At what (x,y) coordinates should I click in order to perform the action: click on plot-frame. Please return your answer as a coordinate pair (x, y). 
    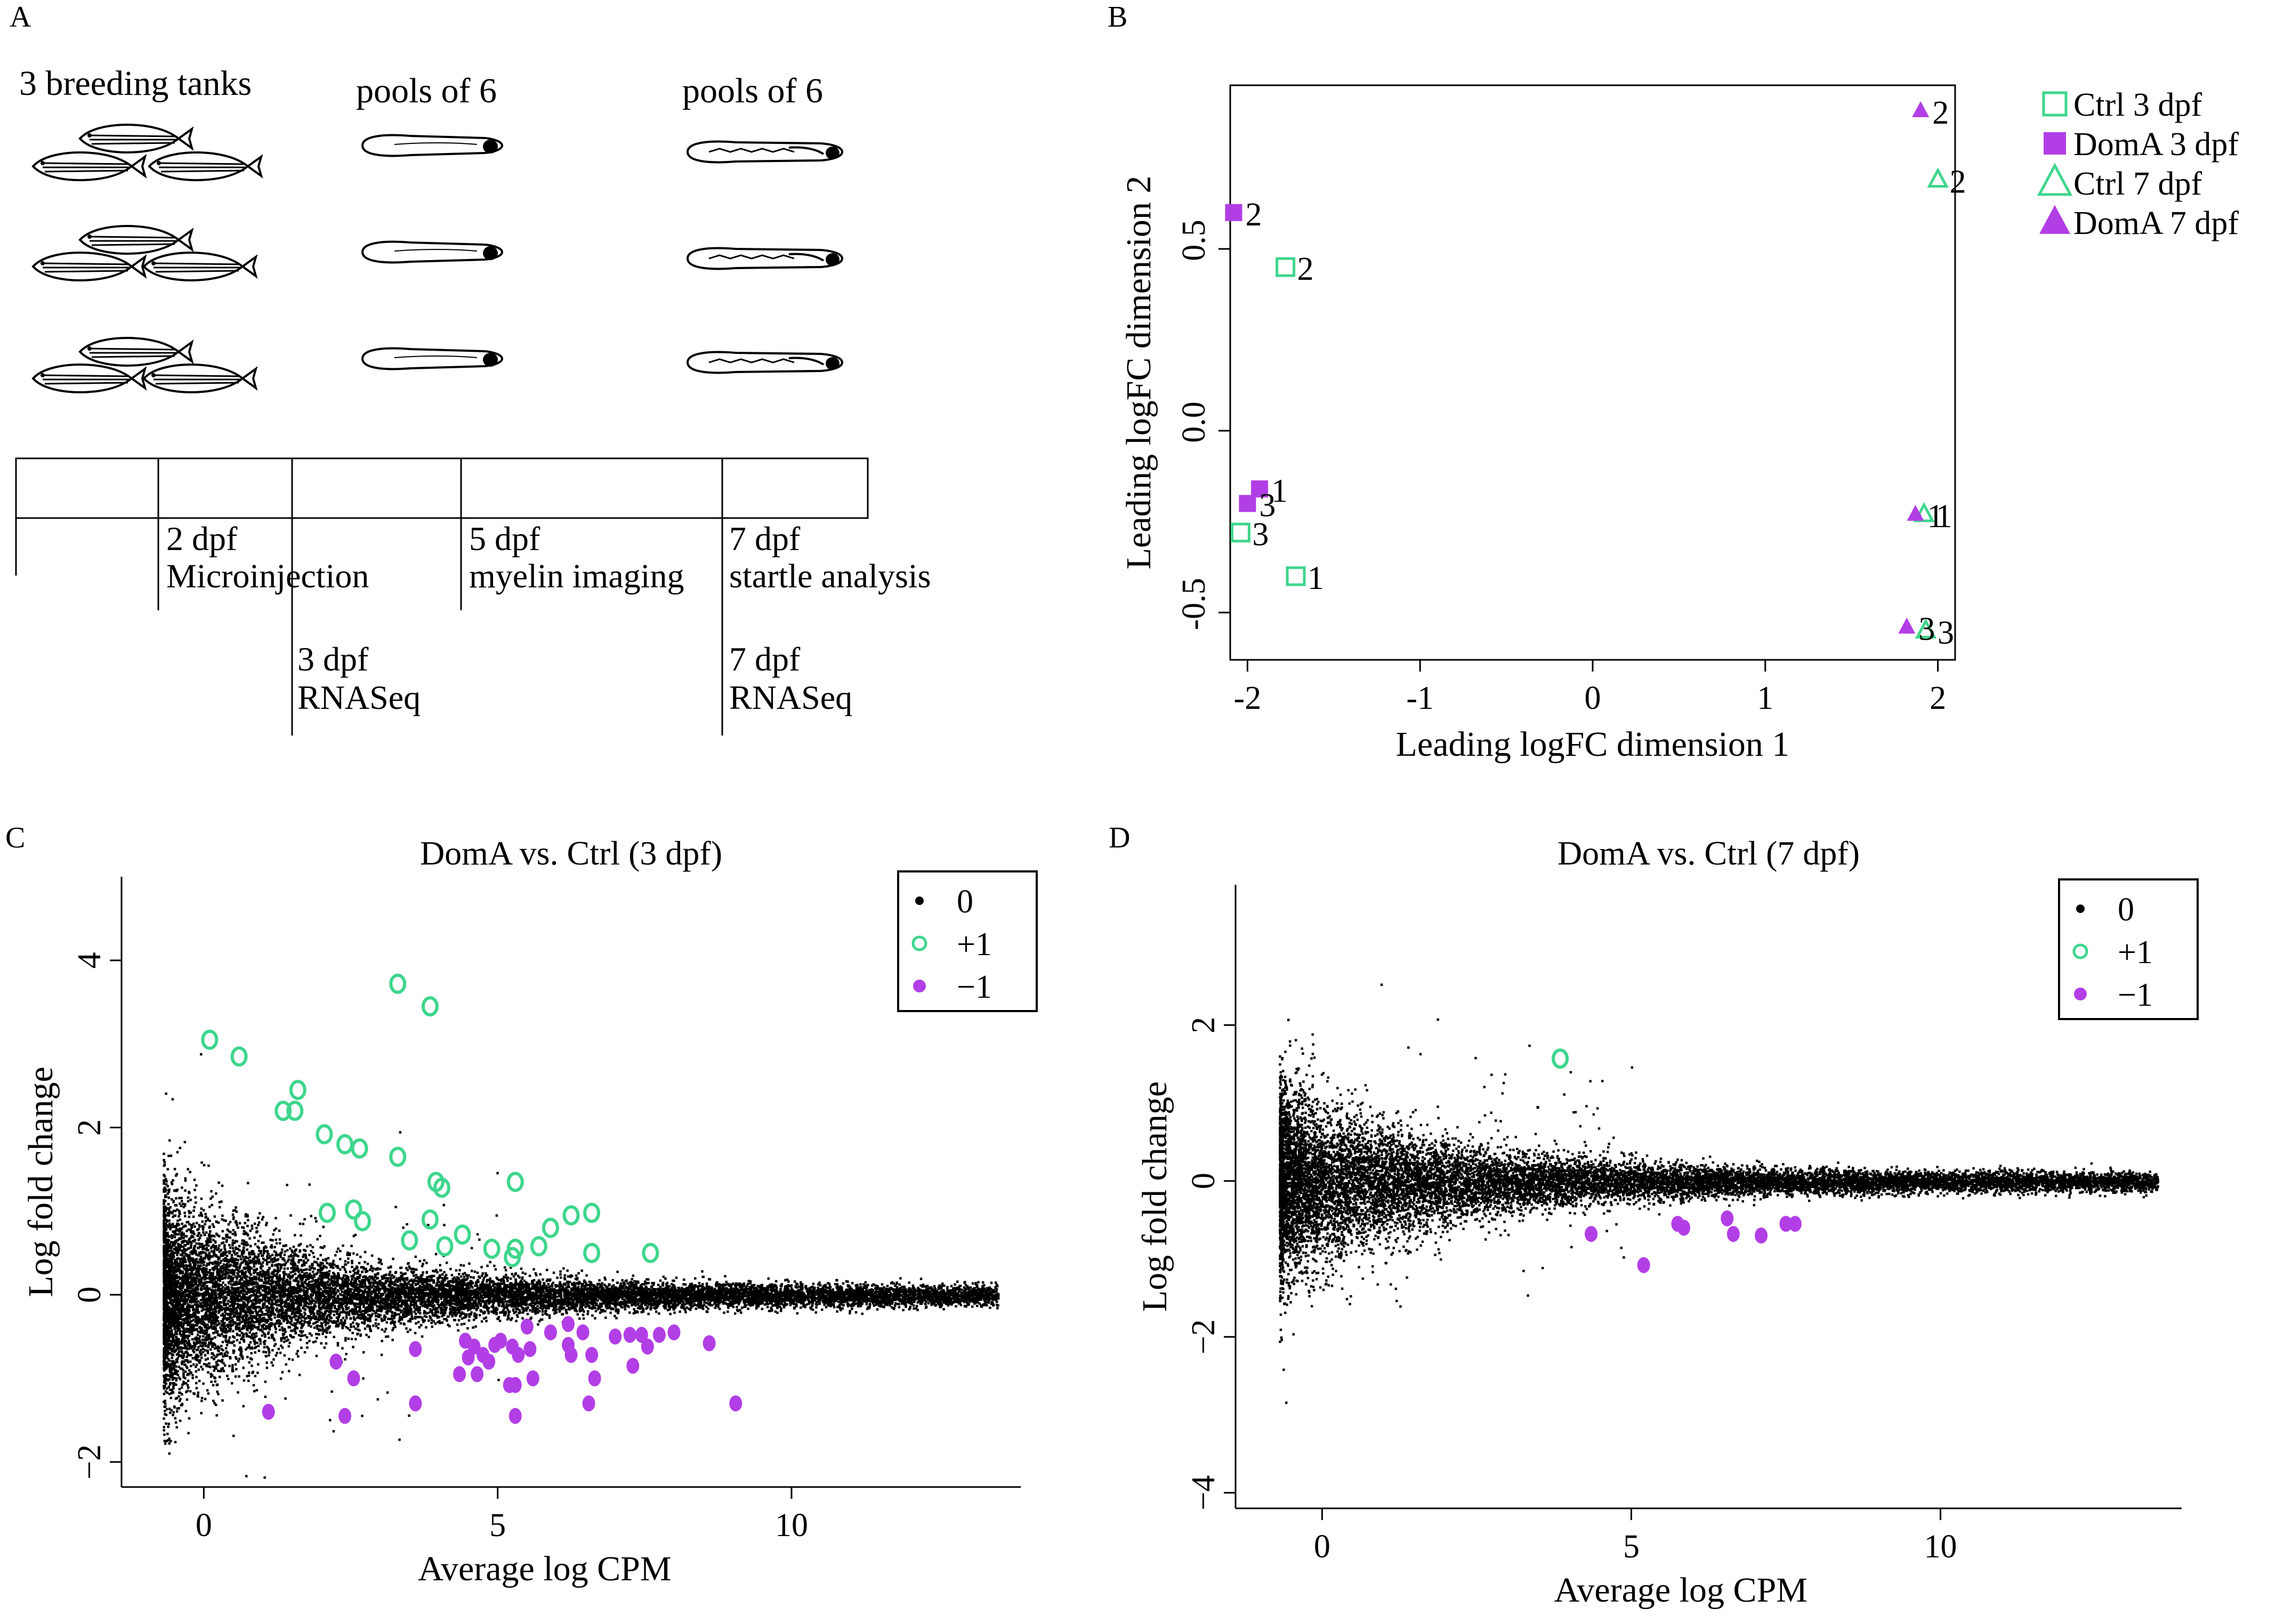
    Looking at the image, I should click on (1592, 372).